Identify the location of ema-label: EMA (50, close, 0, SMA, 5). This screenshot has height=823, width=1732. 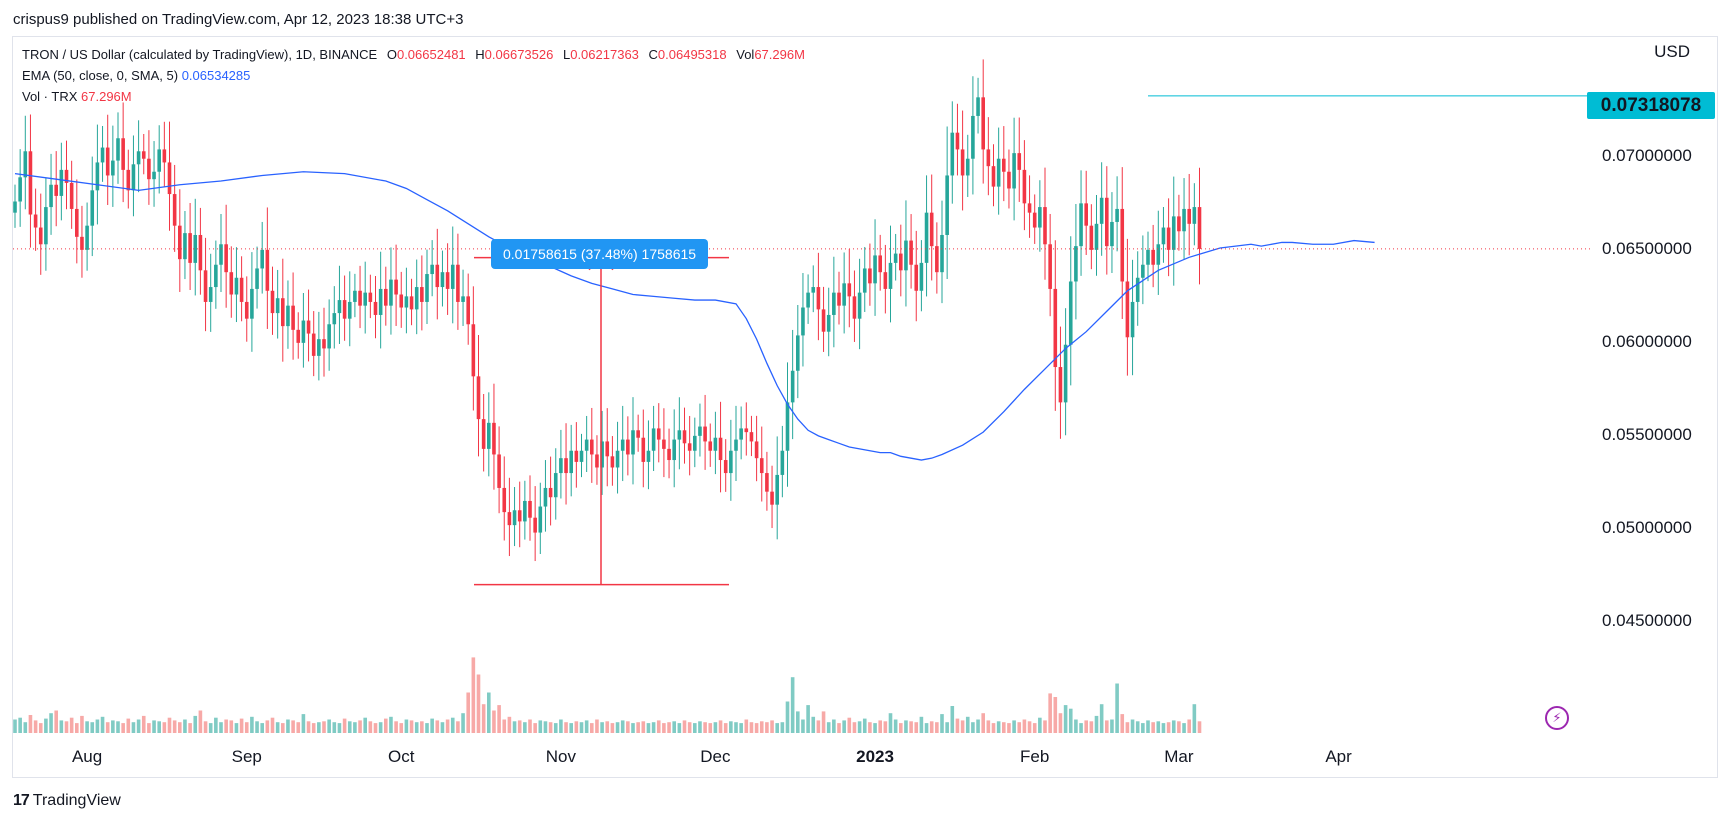
(100, 75).